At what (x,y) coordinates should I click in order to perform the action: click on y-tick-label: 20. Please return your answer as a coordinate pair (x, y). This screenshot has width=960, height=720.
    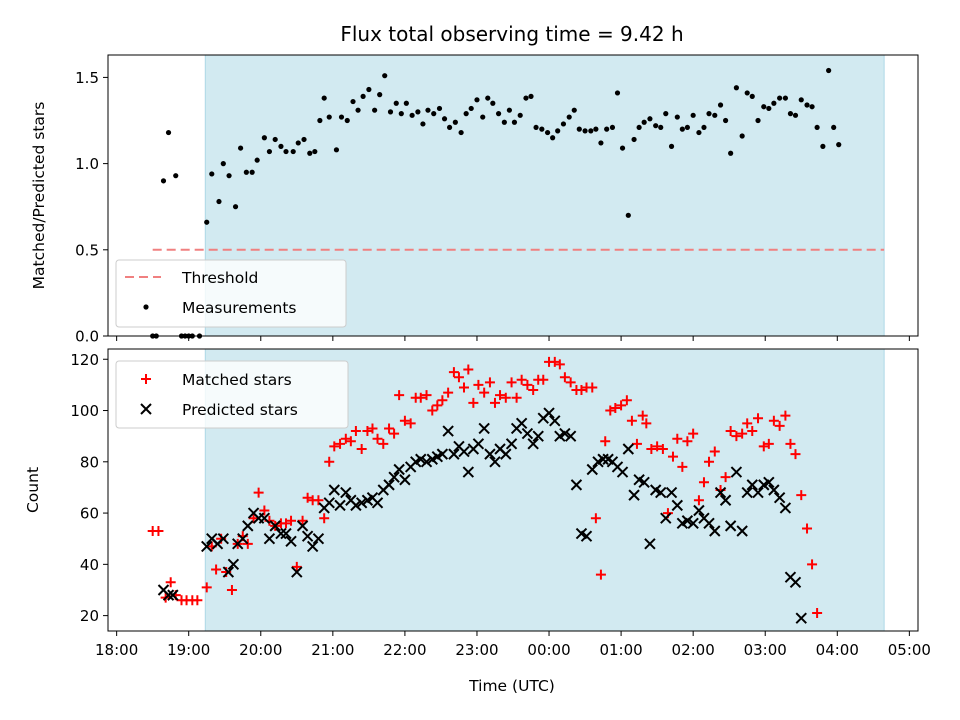
    Looking at the image, I should click on (89, 616).